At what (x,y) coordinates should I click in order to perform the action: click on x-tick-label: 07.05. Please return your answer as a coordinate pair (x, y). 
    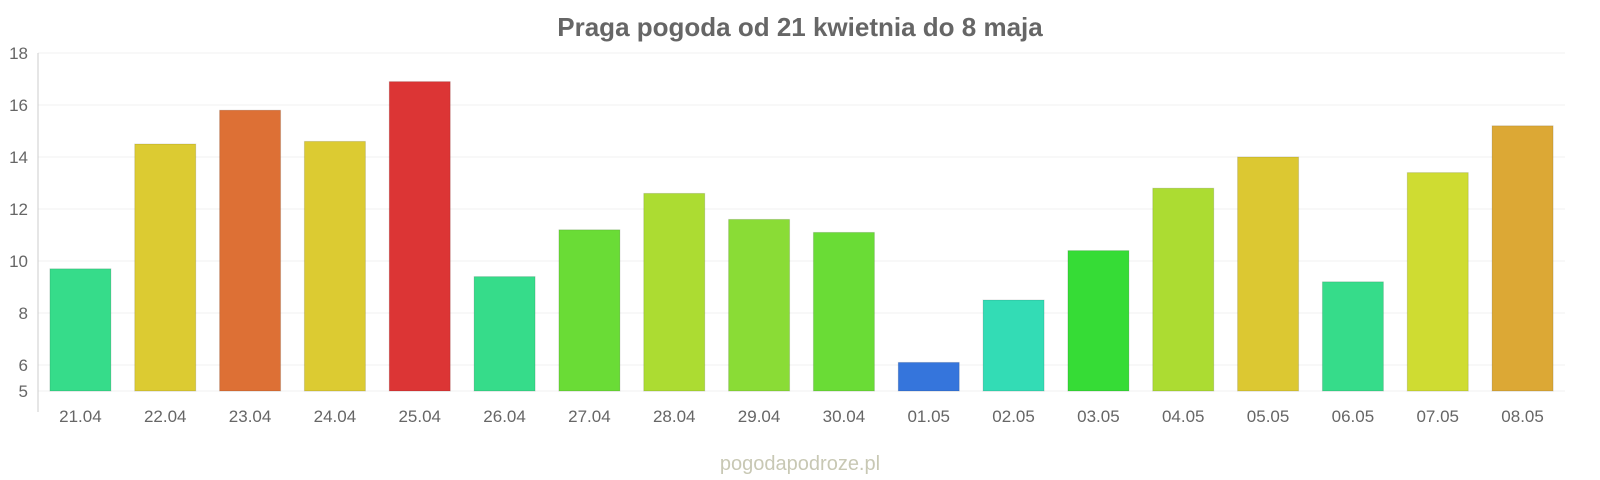
    Looking at the image, I should click on (1437, 416).